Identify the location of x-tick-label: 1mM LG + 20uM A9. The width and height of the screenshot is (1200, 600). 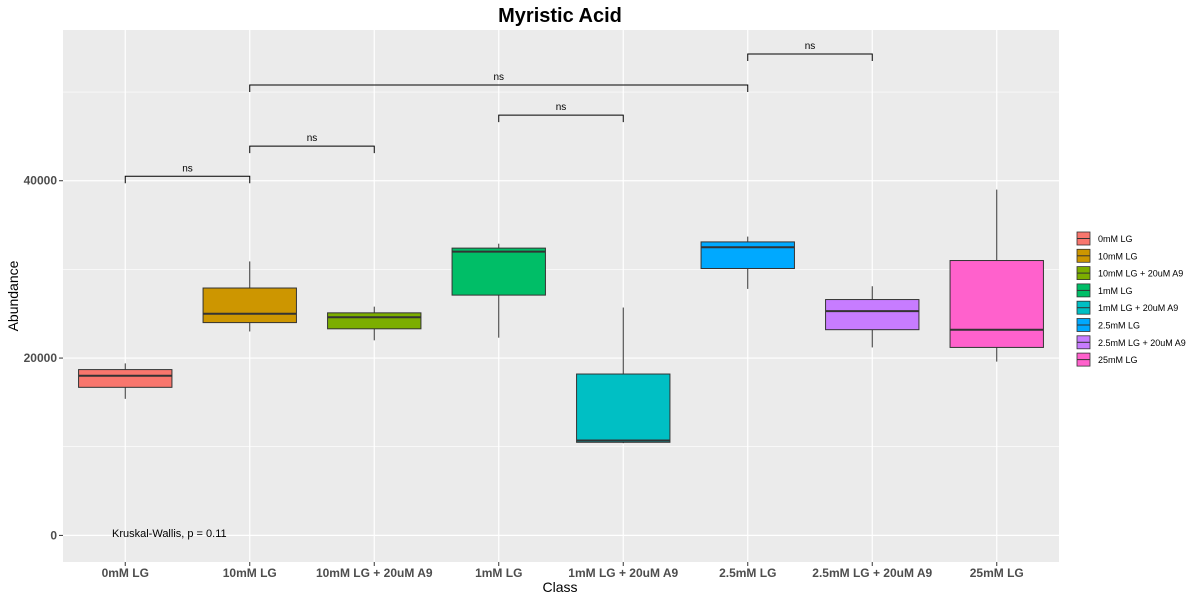
(623, 573).